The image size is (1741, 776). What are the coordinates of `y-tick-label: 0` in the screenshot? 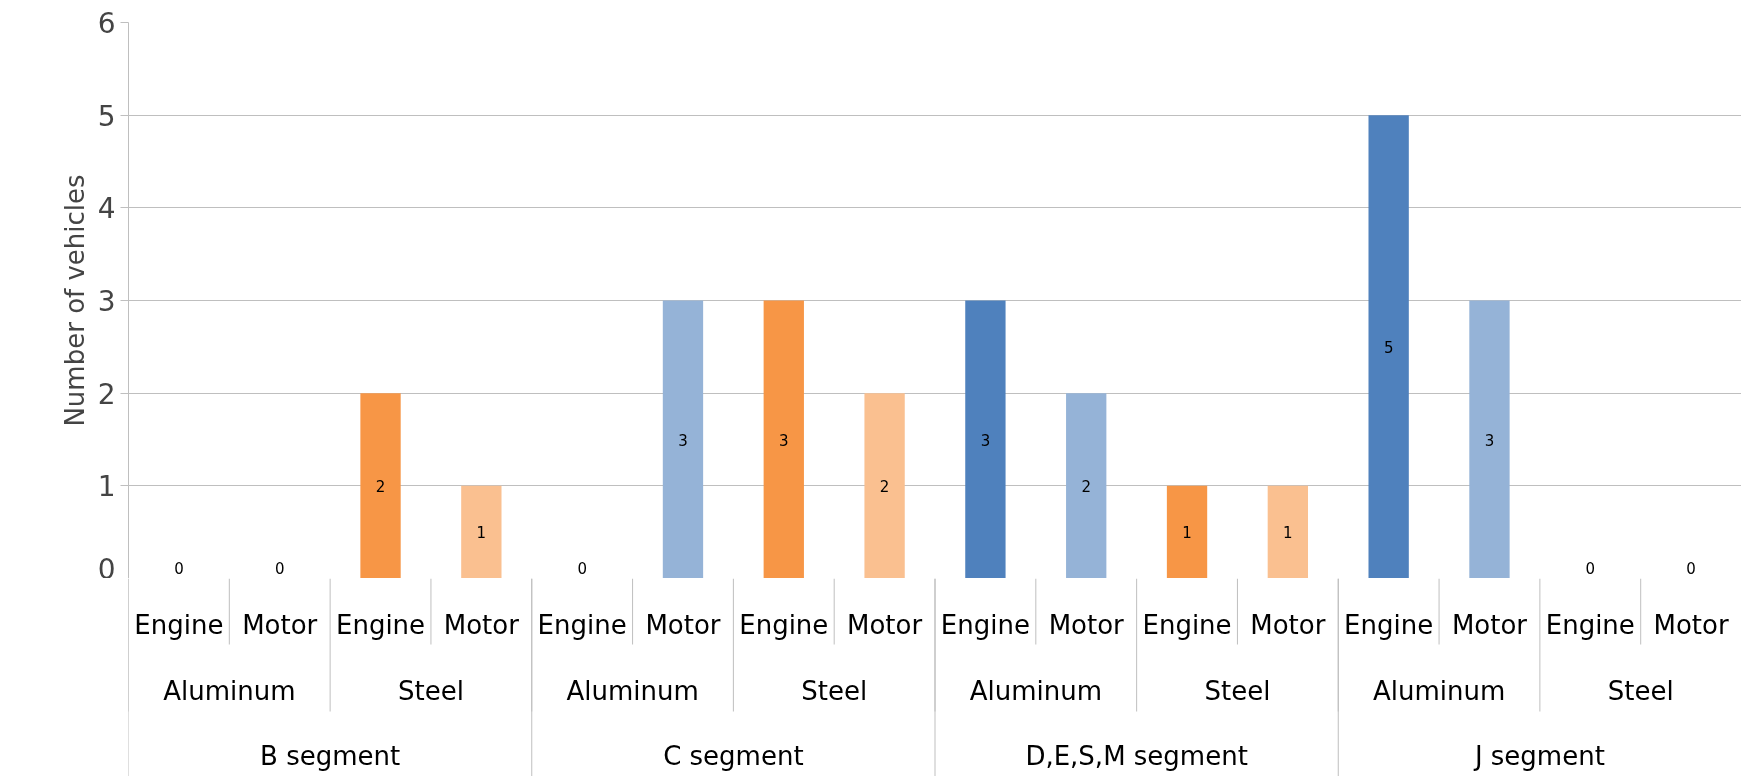 It's located at (106, 569).